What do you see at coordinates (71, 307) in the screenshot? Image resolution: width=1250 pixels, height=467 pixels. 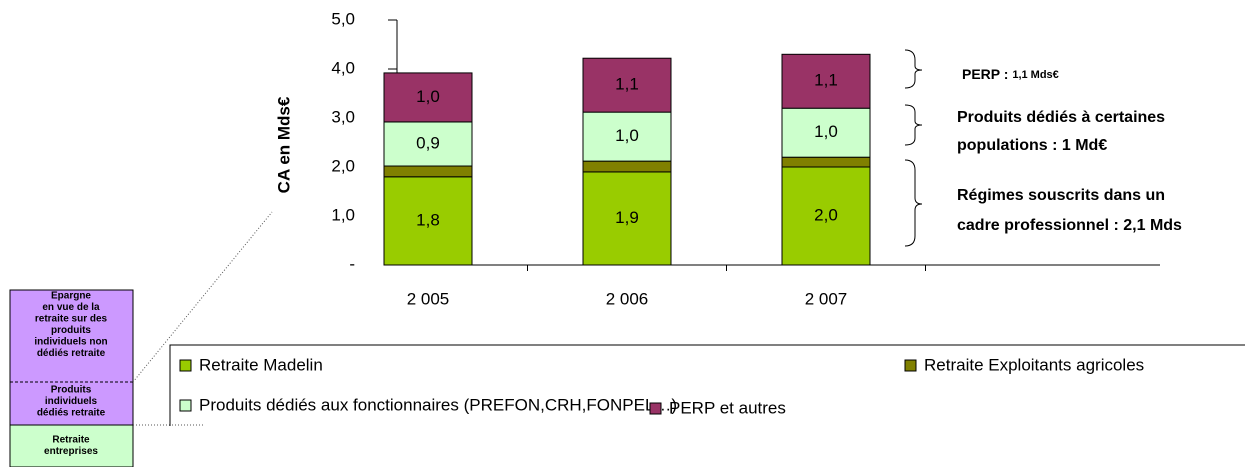 I see `side-box-text: en vue de la` at bounding box center [71, 307].